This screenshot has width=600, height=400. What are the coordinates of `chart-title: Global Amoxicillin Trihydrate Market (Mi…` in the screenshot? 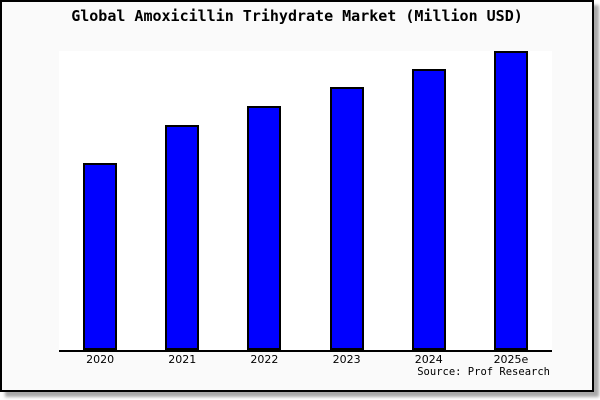 It's located at (297, 16).